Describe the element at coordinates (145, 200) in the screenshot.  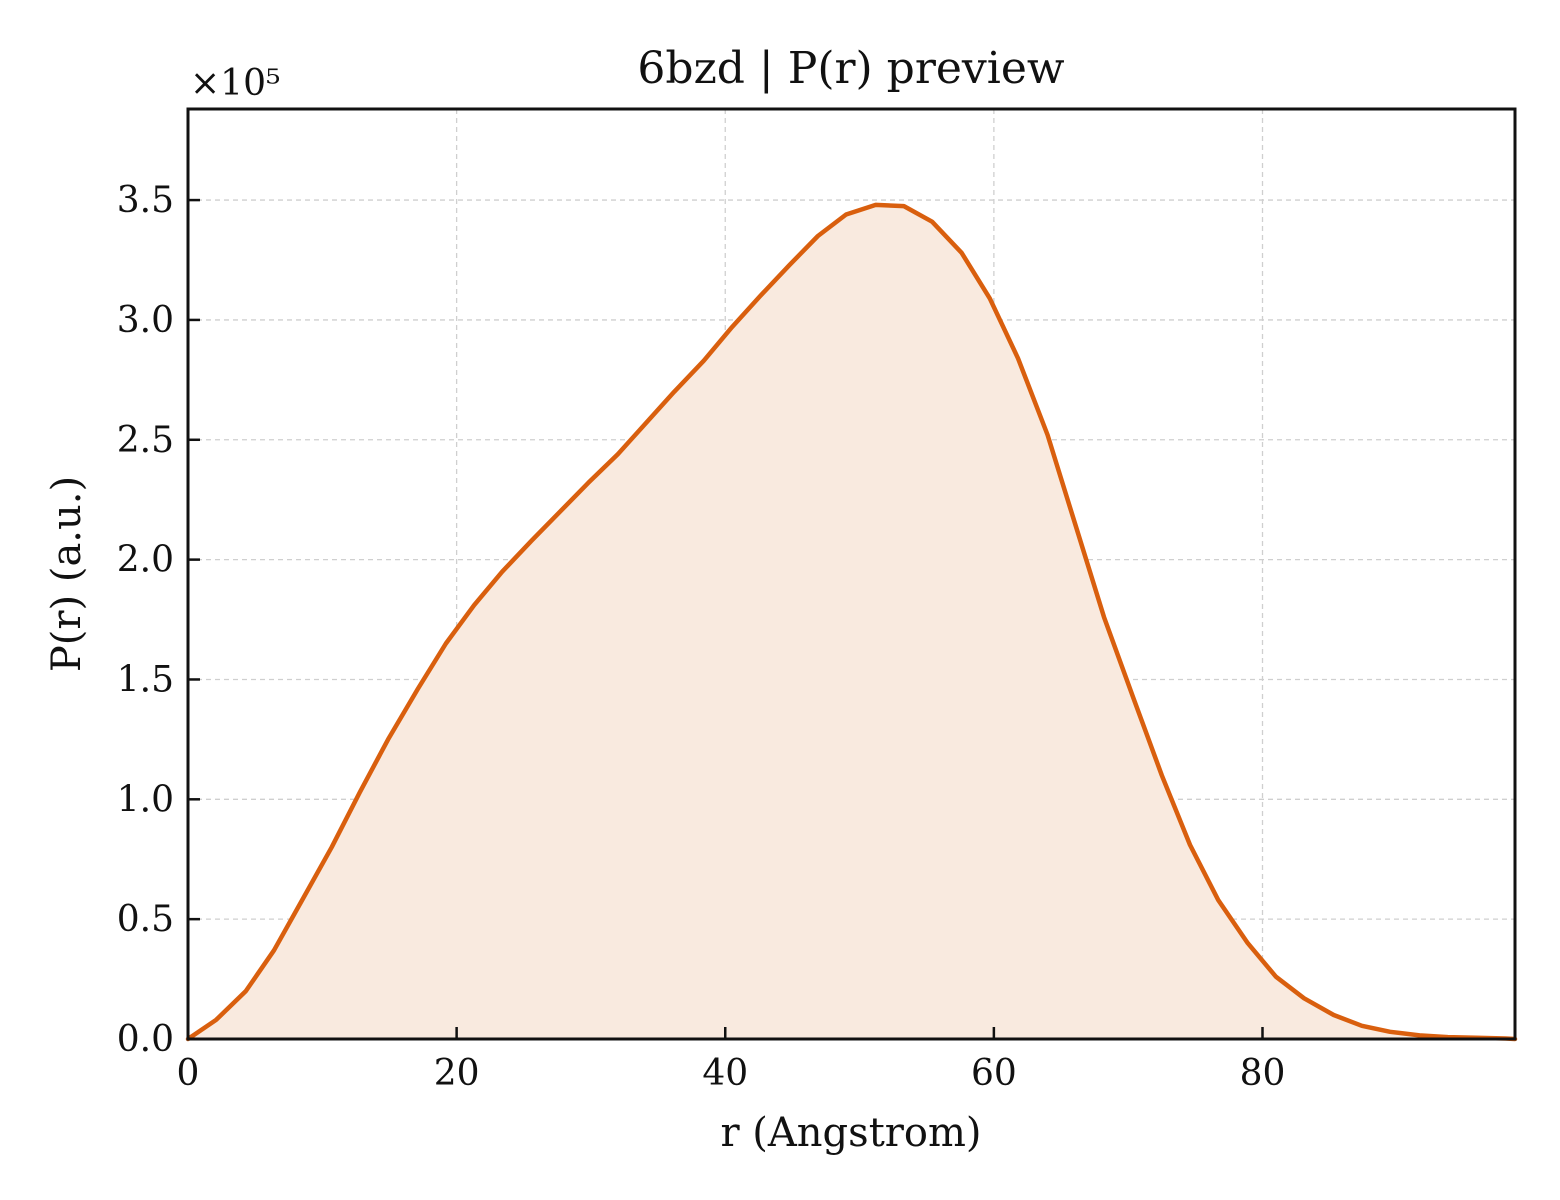
I see `y-tick-label: 3.5` at that location.